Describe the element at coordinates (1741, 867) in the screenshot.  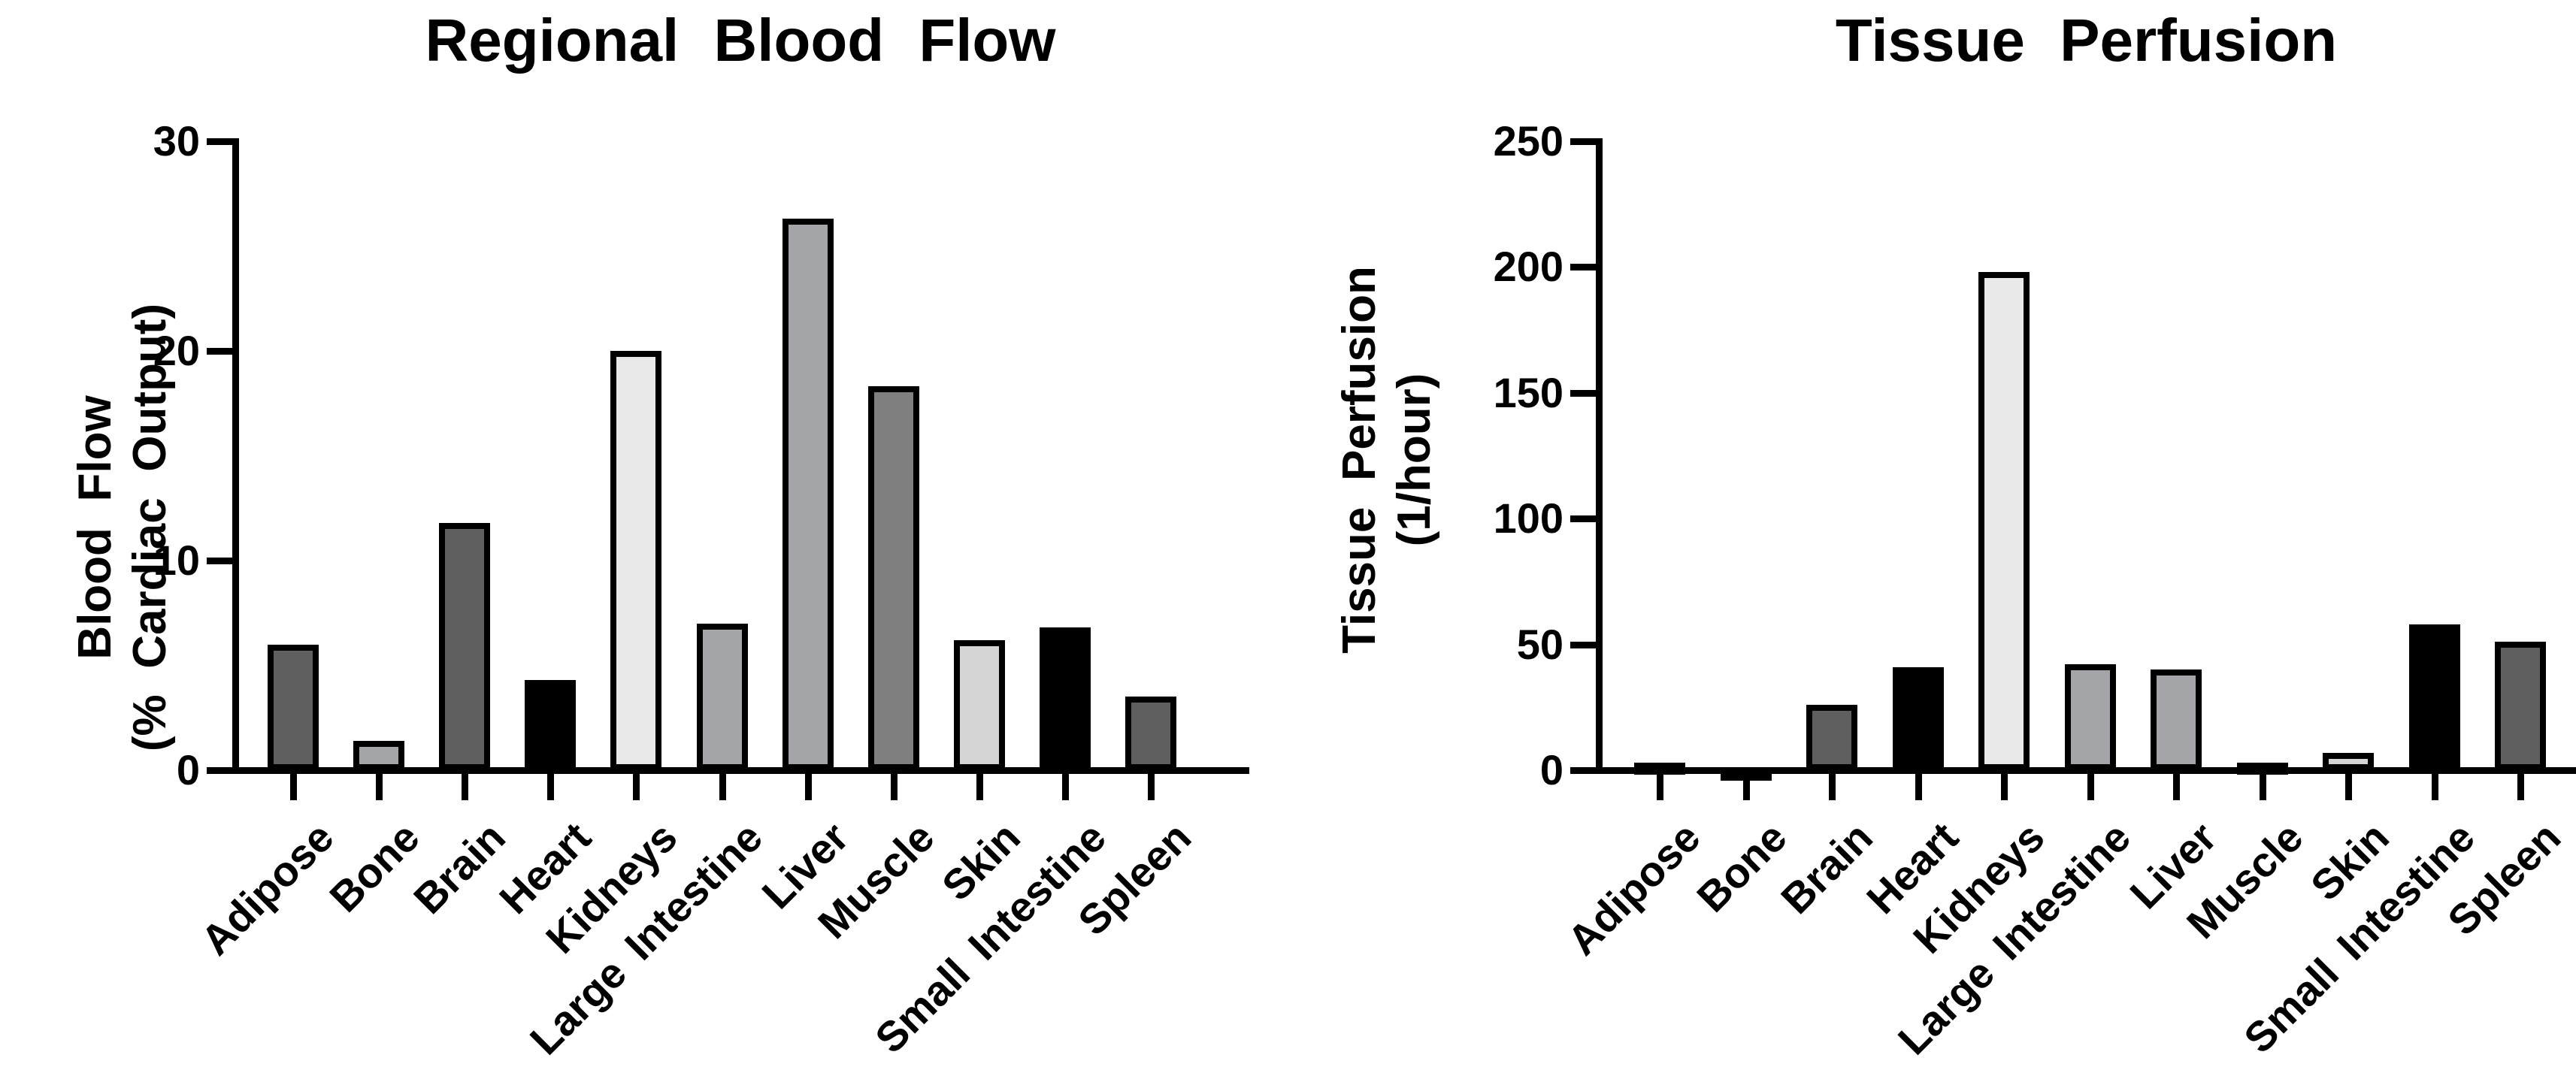
I see `x-label-bone: Bone` at that location.